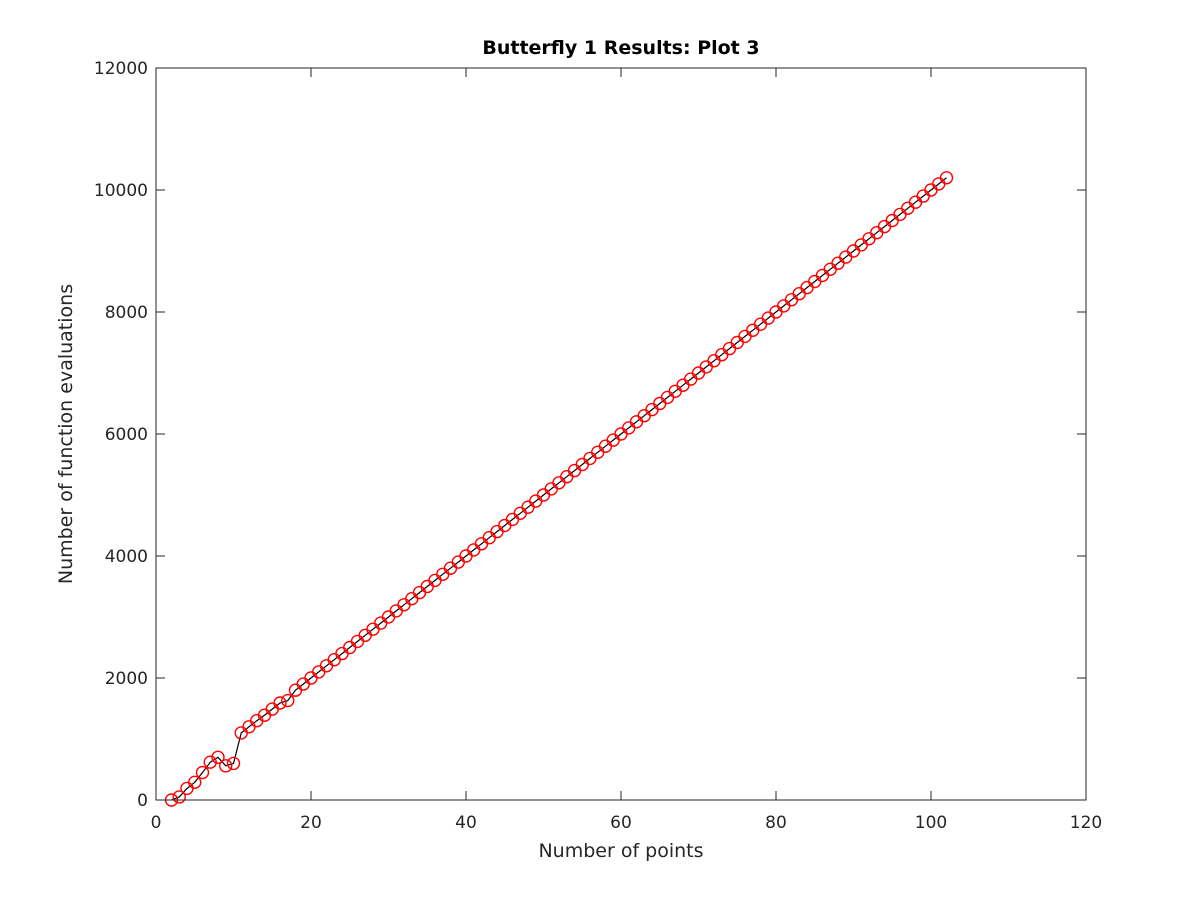 Image resolution: width=1200 pixels, height=900 pixels. What do you see at coordinates (776, 823) in the screenshot?
I see `x-tick-label-4: 80` at bounding box center [776, 823].